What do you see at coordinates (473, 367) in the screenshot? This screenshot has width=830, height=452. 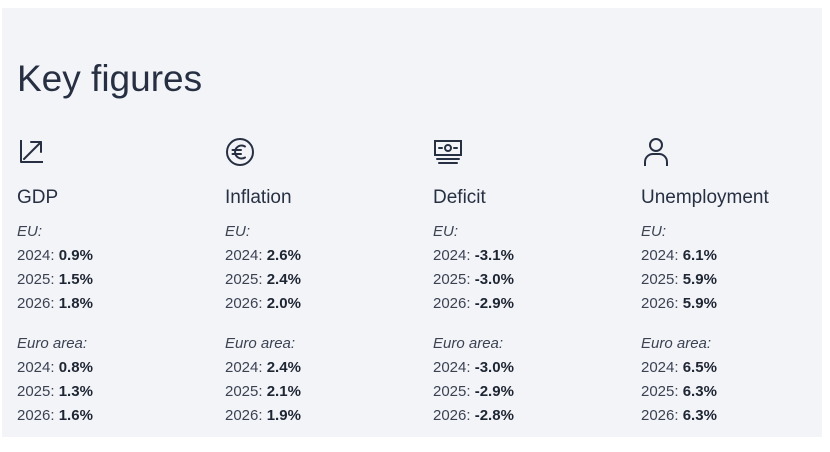 I see `value-row: 2024: -3.0%` at bounding box center [473, 367].